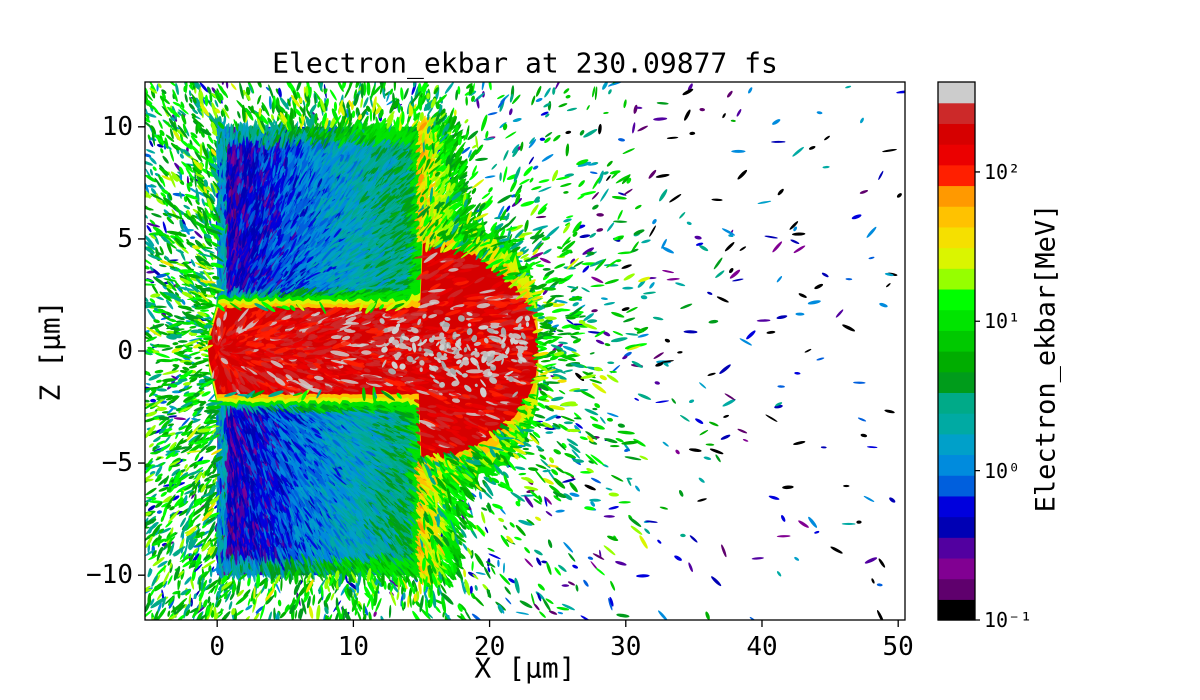 This screenshot has height=700, width=1200. What do you see at coordinates (525, 63) in the screenshot?
I see `chart-title: Electron_ekbar at 230.09877 fs` at bounding box center [525, 63].